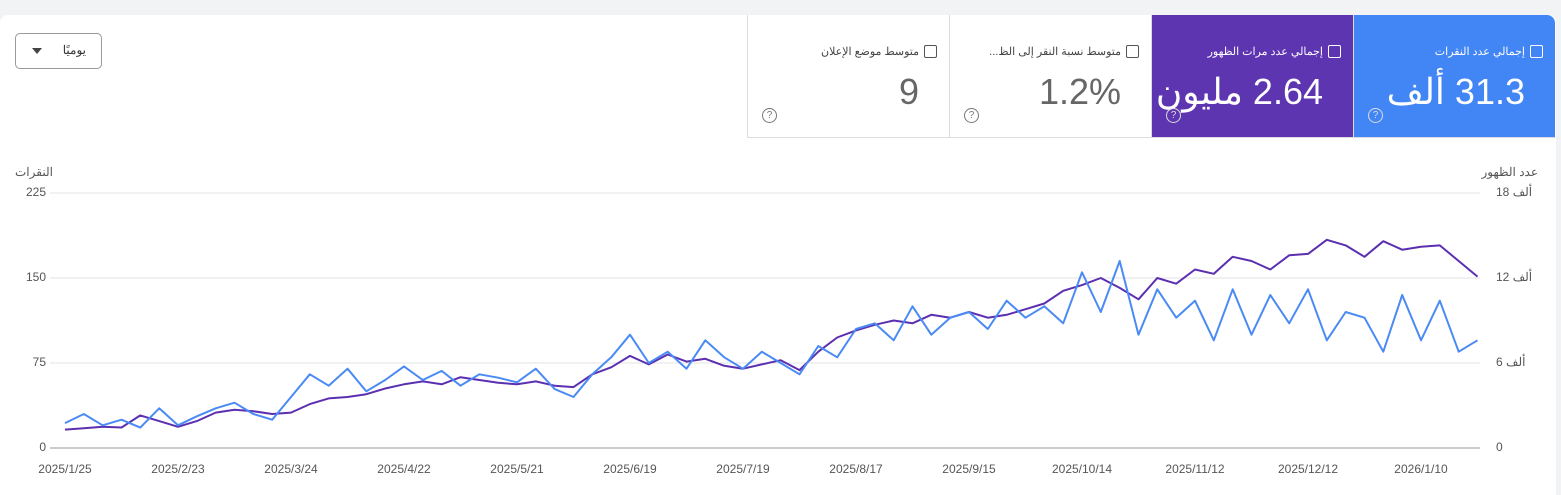  Describe the element at coordinates (1239, 91) in the screenshot. I see `metric-value: 2.64 مليون` at that location.